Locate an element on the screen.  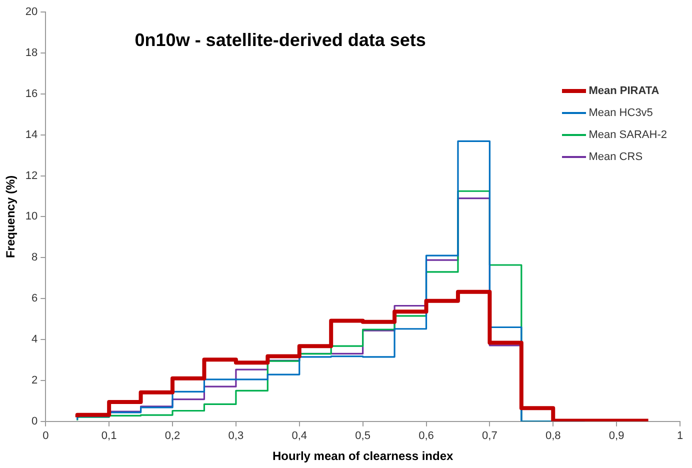
legend-label: Mean SARAH-2 is located at coordinates (627, 135).